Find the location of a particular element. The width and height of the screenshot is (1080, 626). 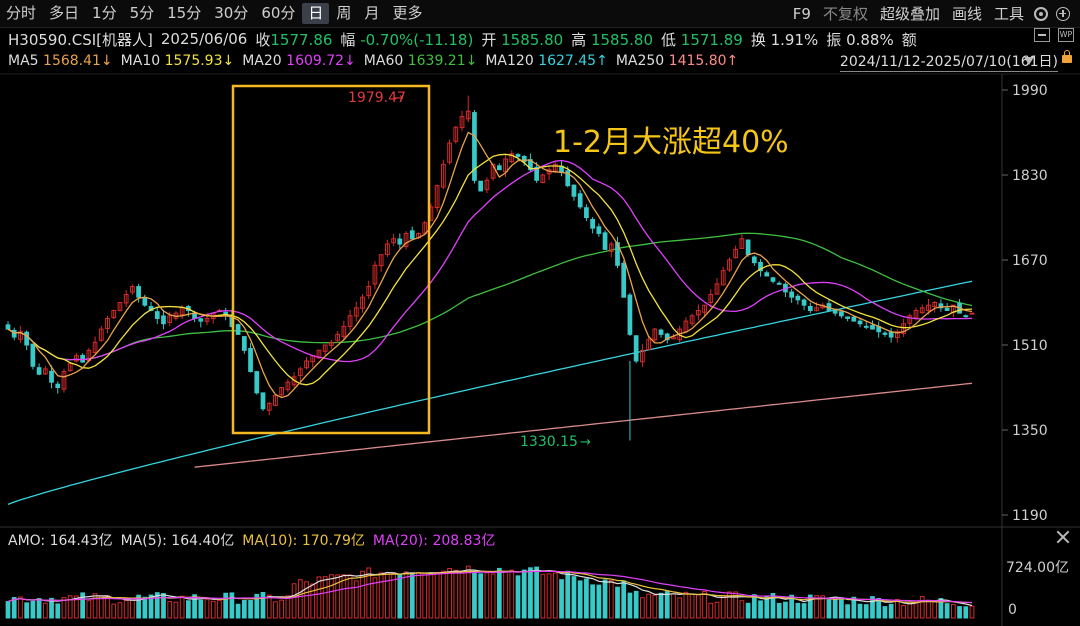

close-icon is located at coordinates (1063, 537).